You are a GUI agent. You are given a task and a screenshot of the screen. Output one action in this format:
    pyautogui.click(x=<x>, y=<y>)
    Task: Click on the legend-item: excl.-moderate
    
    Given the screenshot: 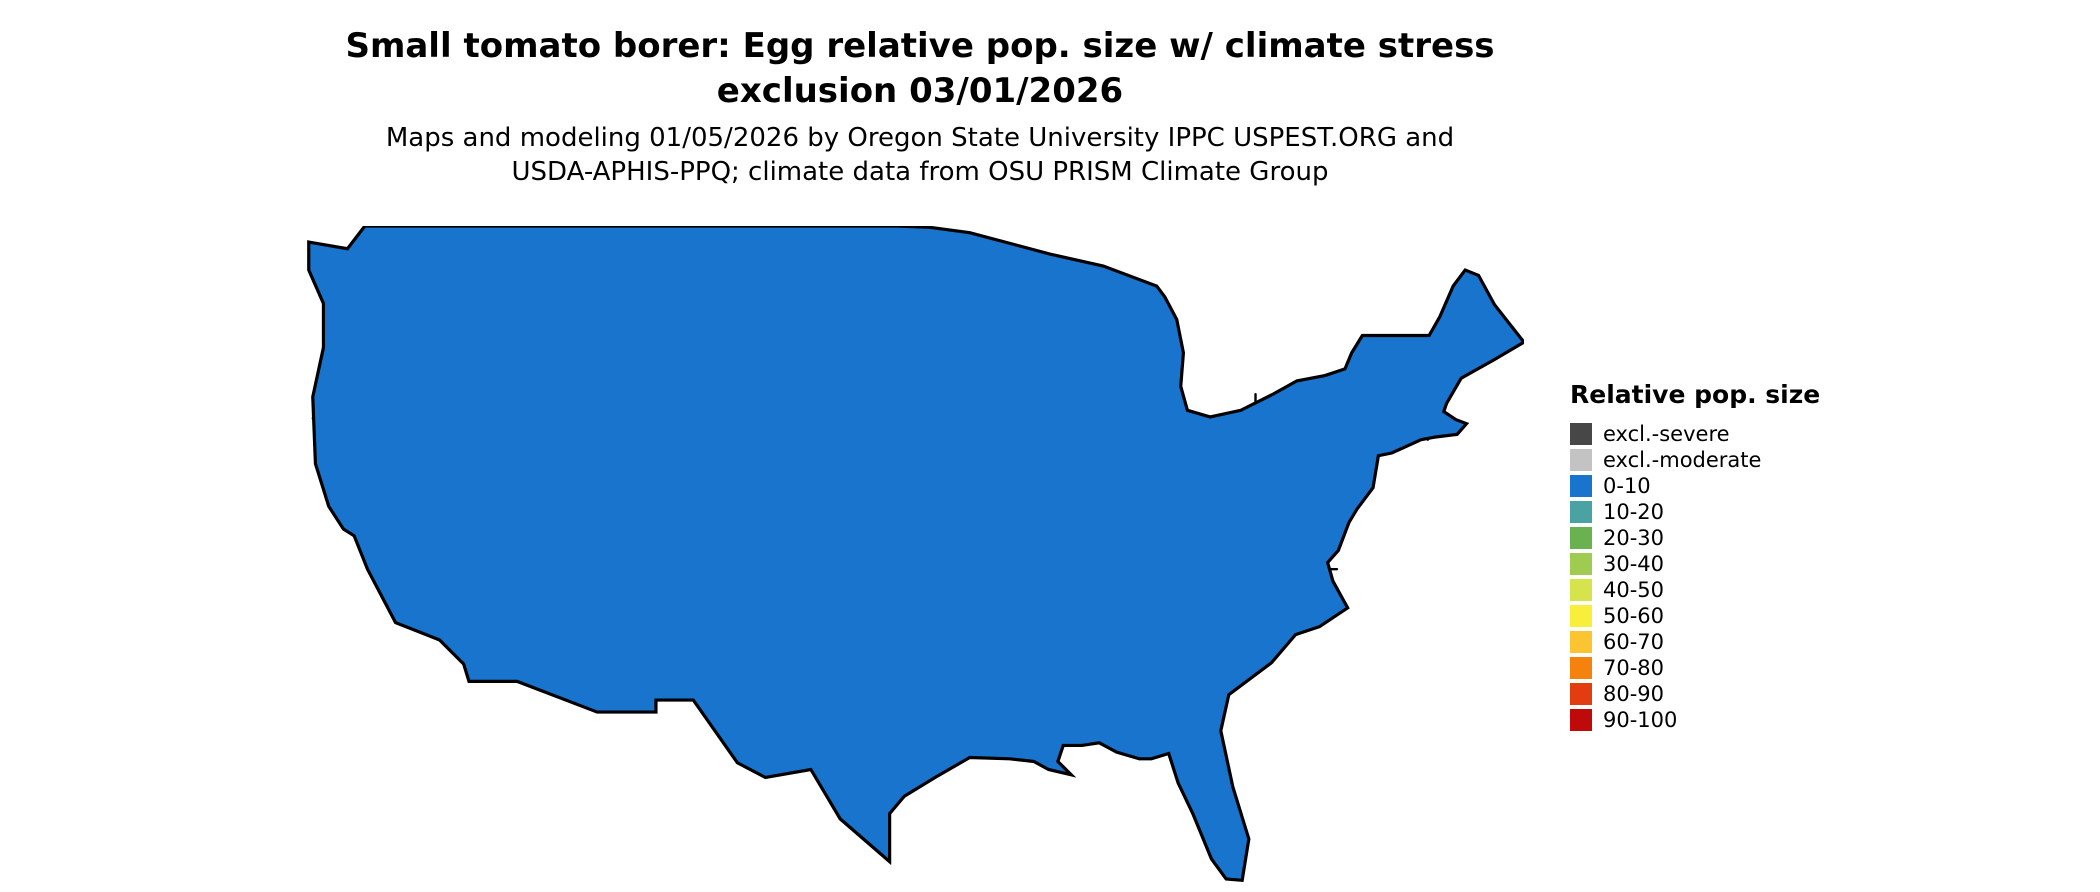 What is the action you would take?
    pyautogui.click(x=1695, y=460)
    